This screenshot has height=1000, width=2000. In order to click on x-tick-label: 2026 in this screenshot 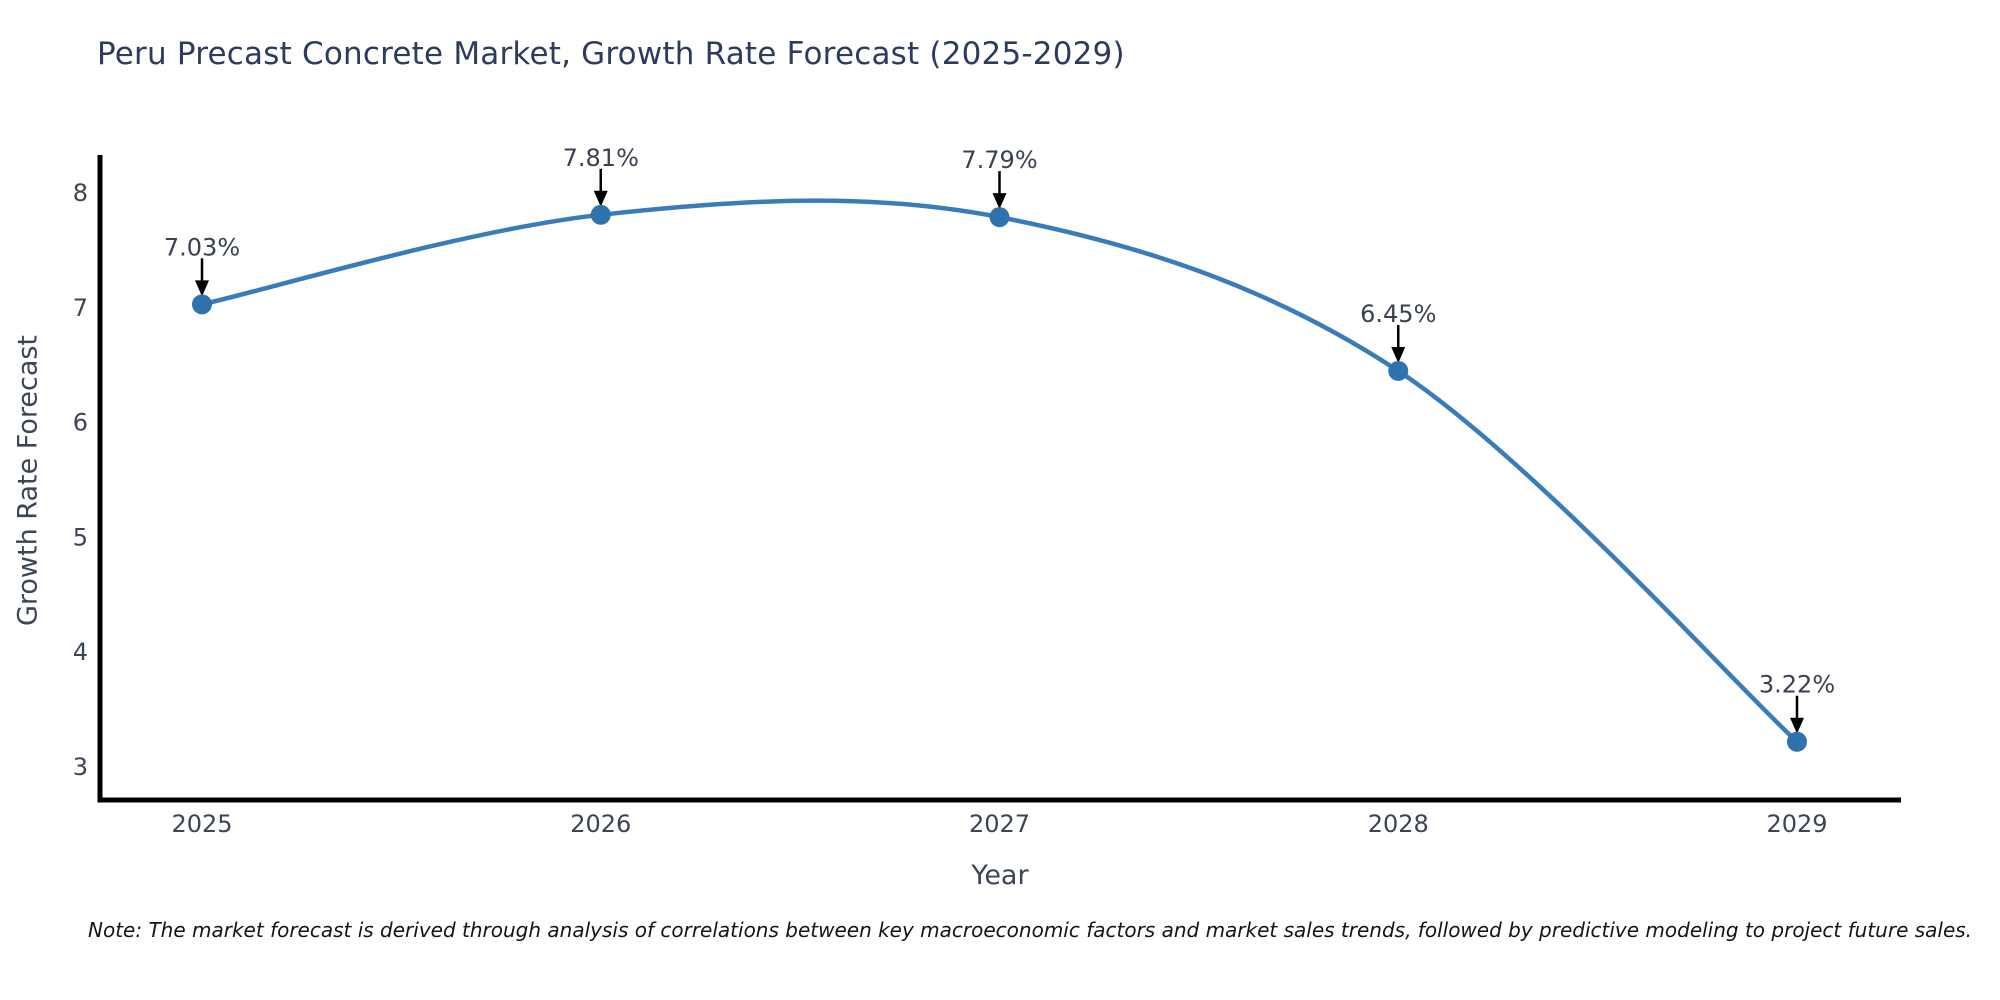, I will do `click(600, 824)`.